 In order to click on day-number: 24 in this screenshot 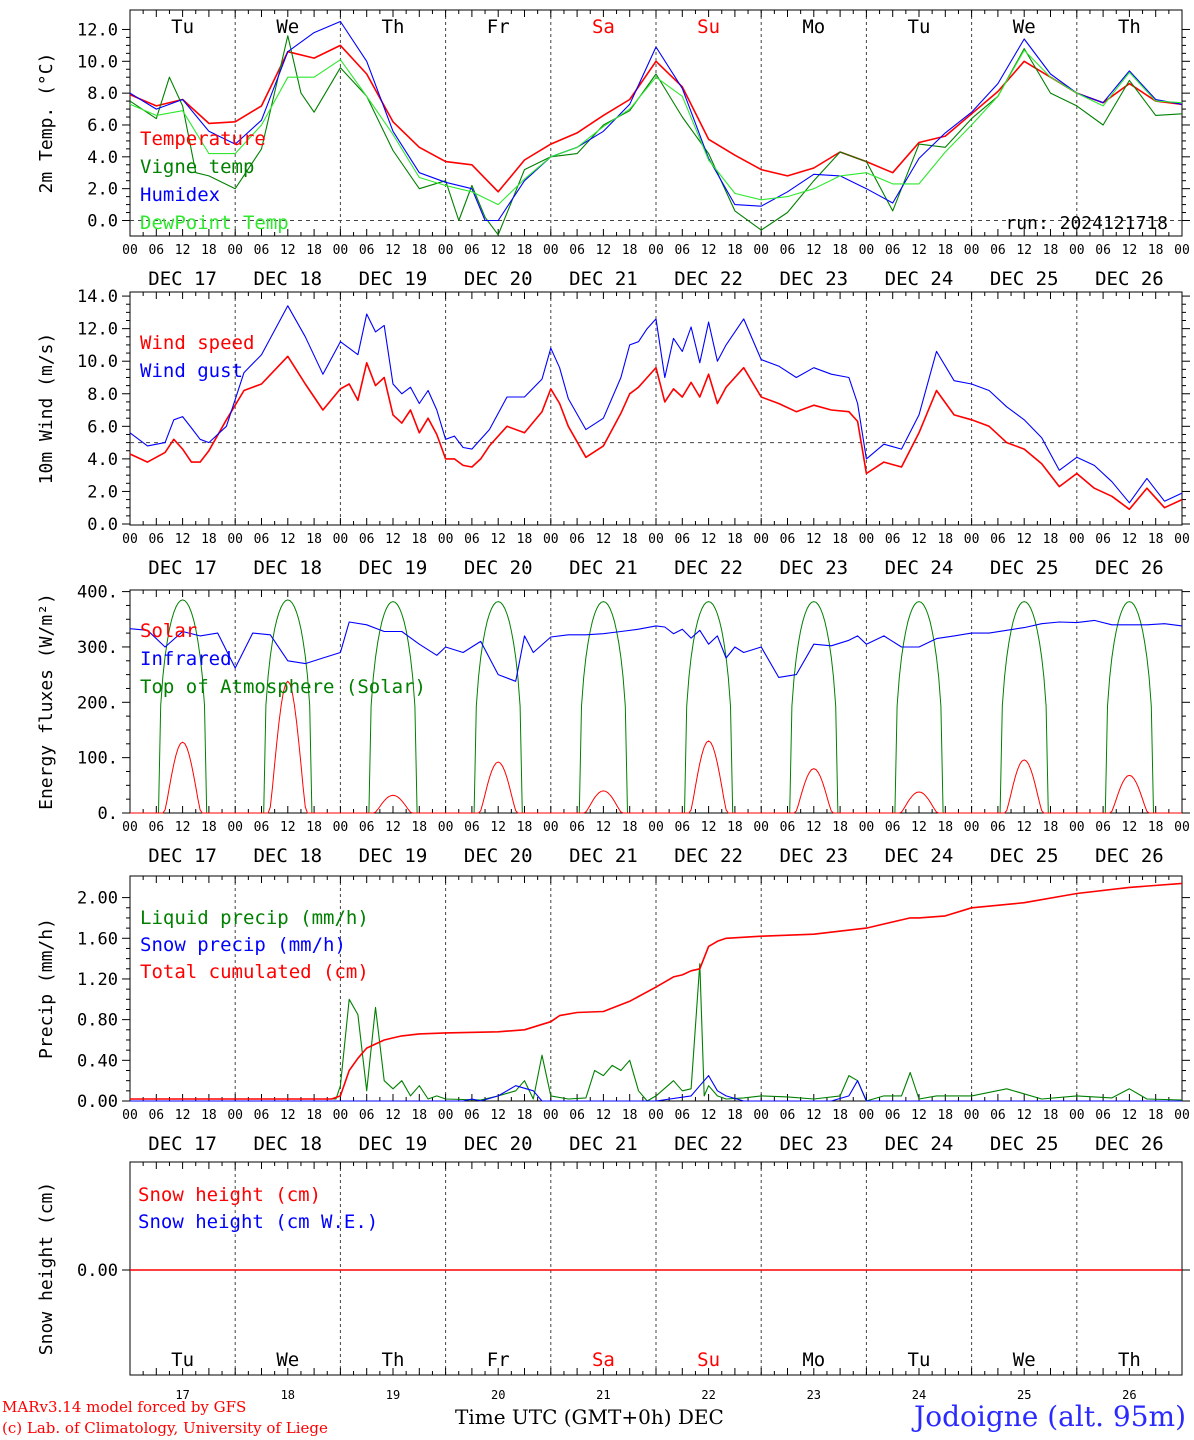, I will do `click(919, 1395)`.